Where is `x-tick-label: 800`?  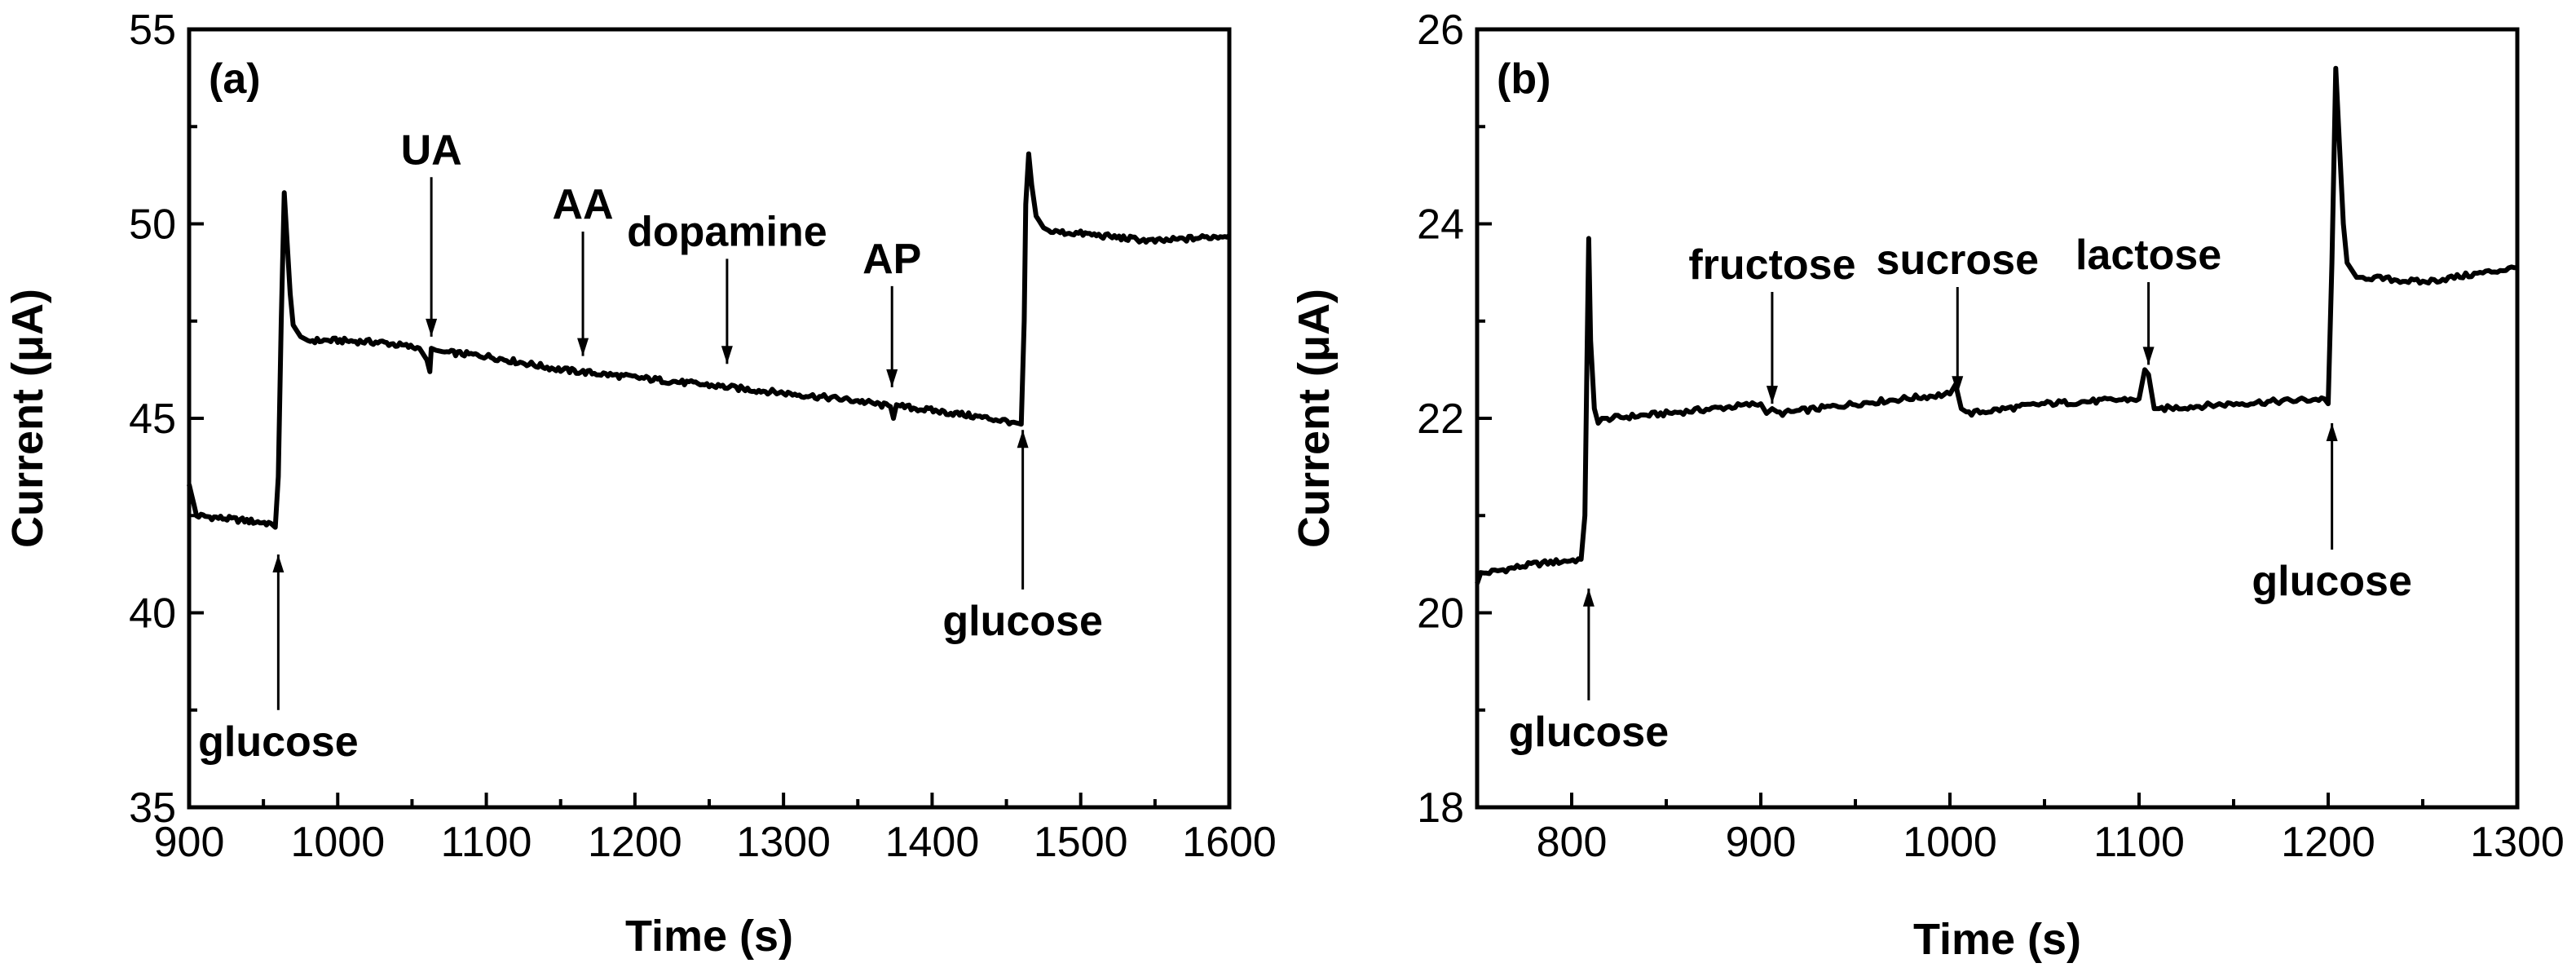 x-tick-label: 800 is located at coordinates (1572, 842).